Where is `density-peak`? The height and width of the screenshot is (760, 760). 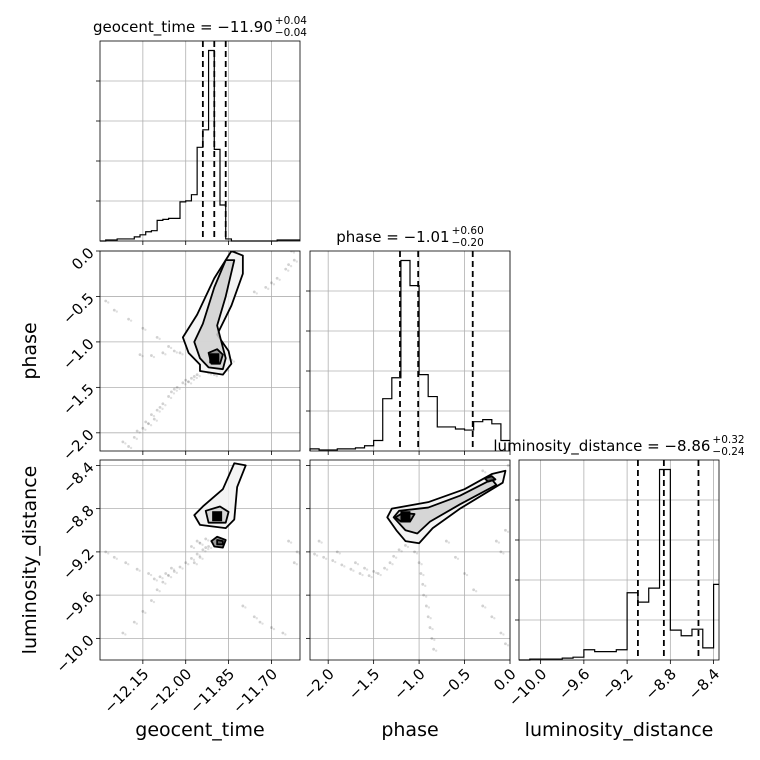
density-peak is located at coordinates (214, 358).